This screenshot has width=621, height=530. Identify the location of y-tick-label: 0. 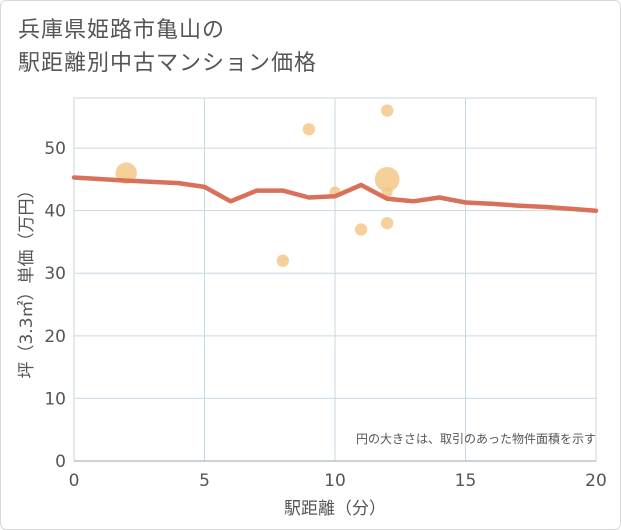
(60, 462).